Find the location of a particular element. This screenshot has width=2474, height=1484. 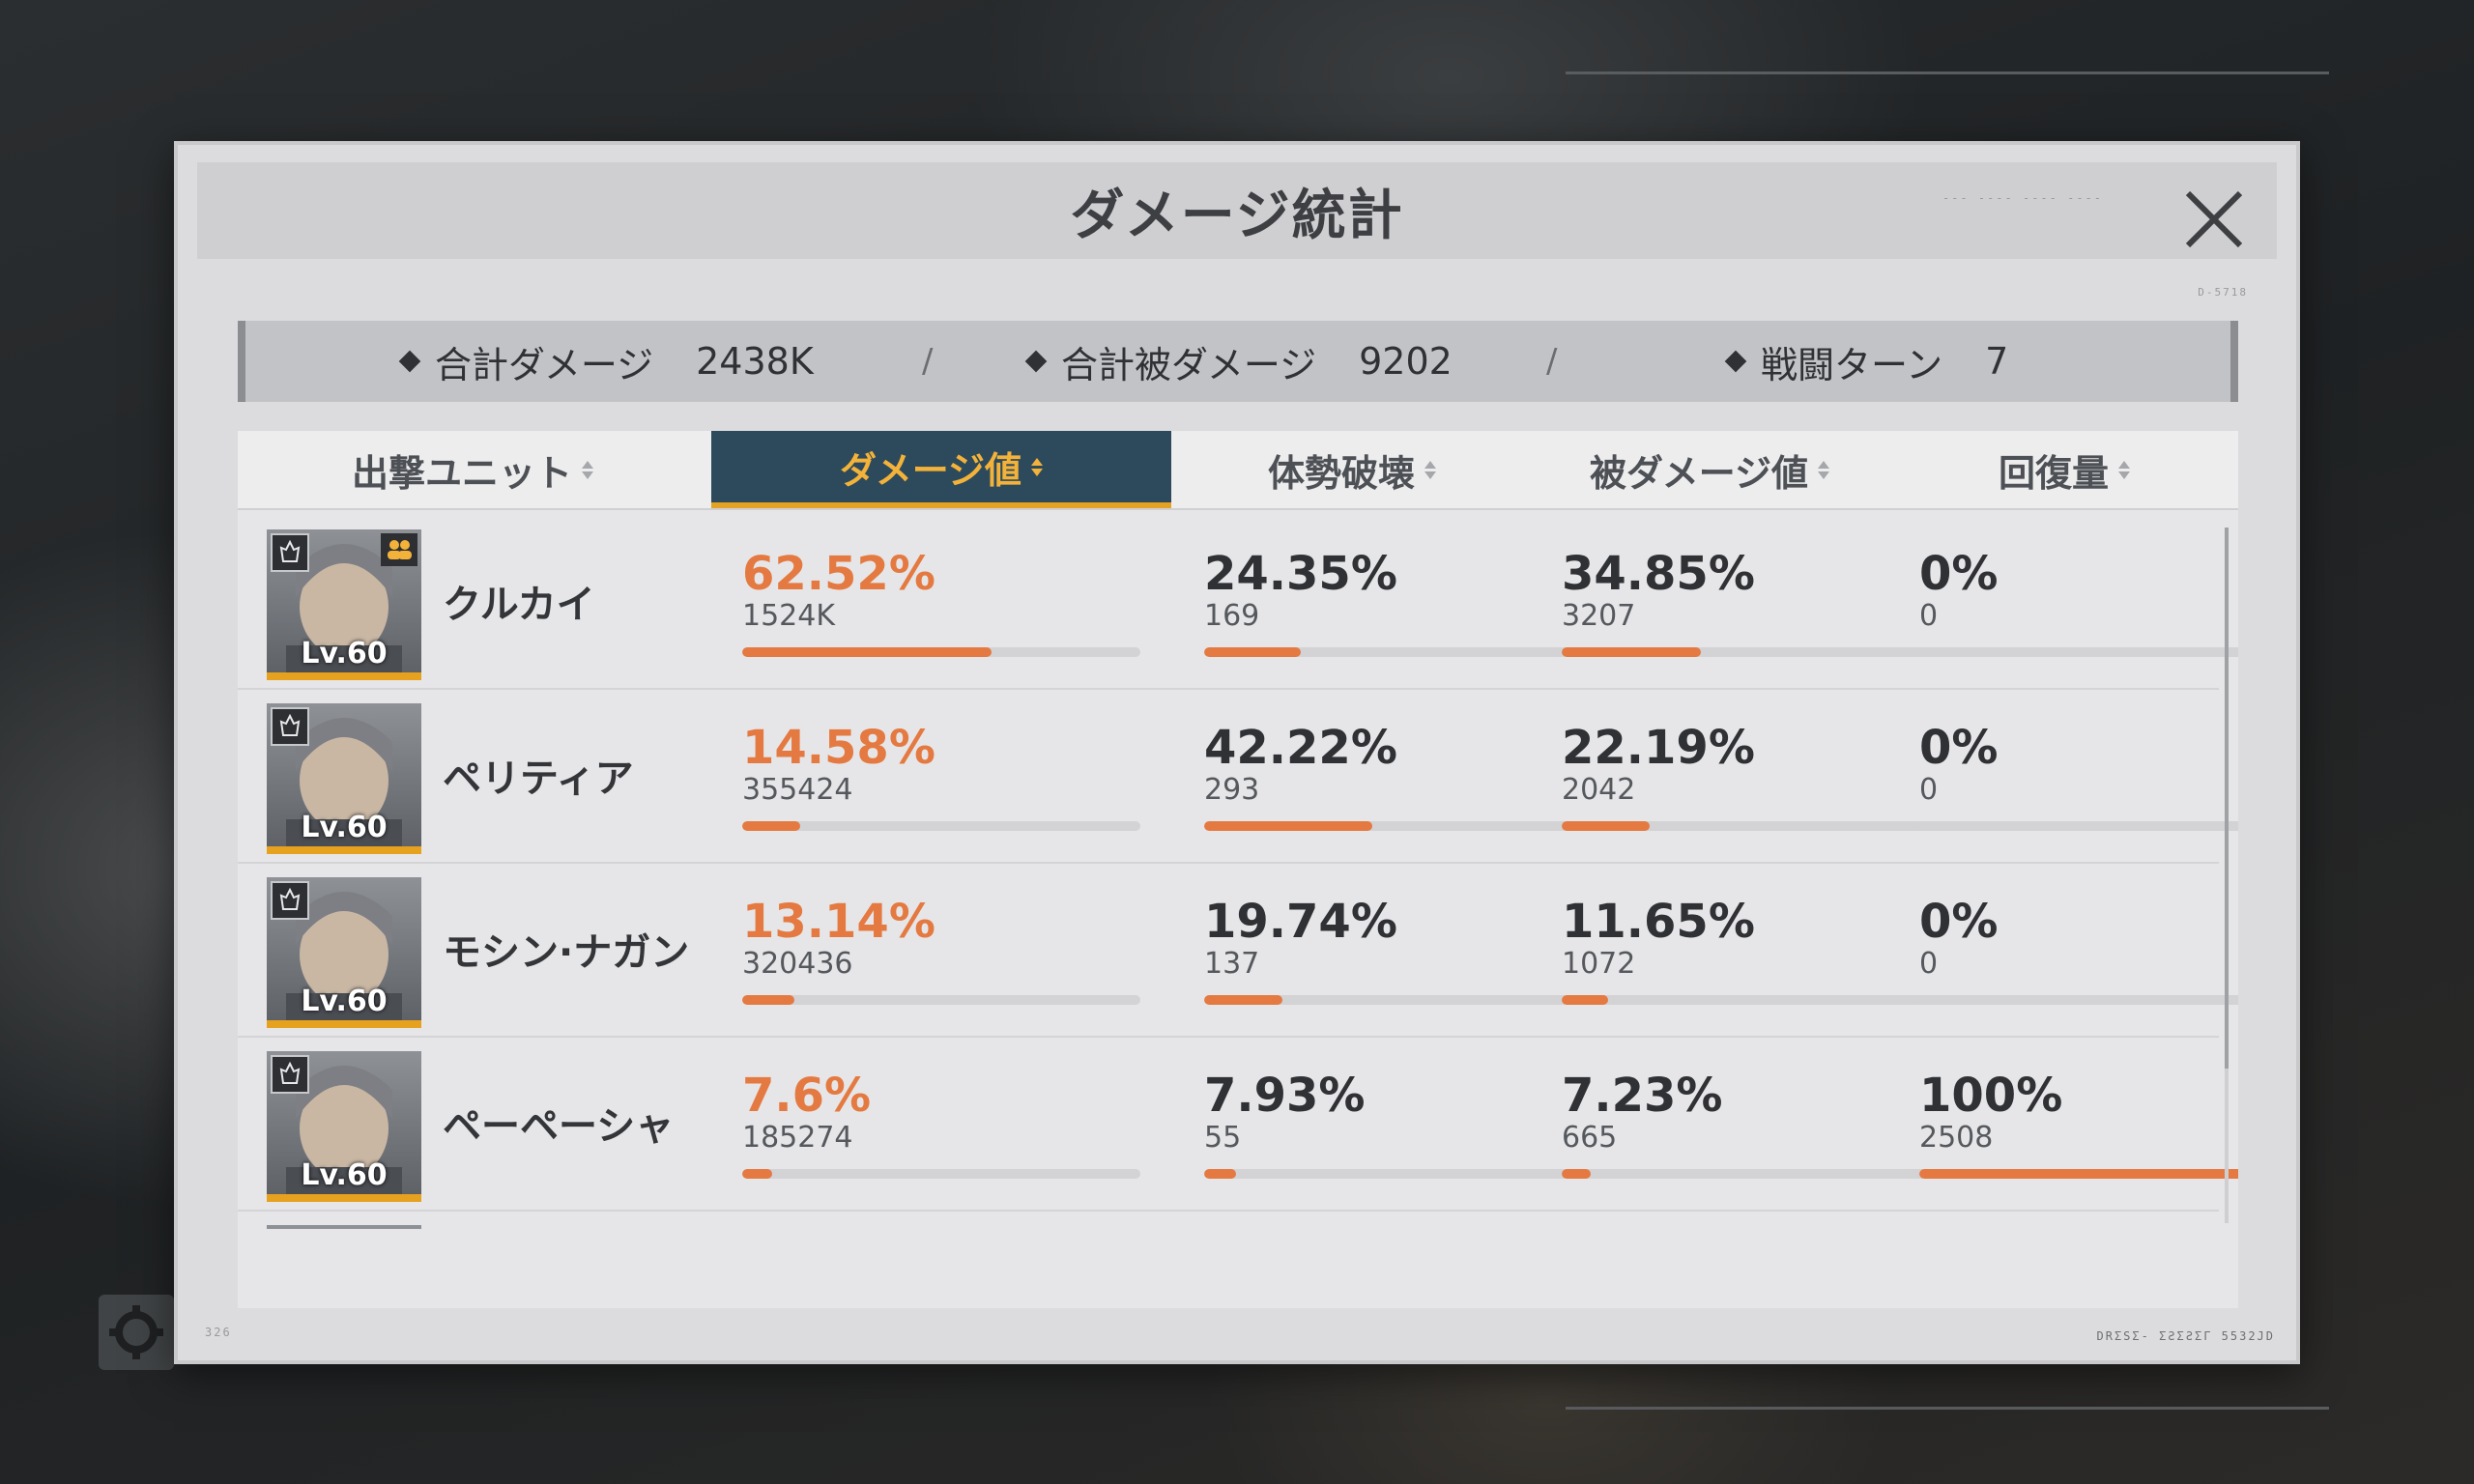

unit-name: モシン·ナガン is located at coordinates (567, 953).